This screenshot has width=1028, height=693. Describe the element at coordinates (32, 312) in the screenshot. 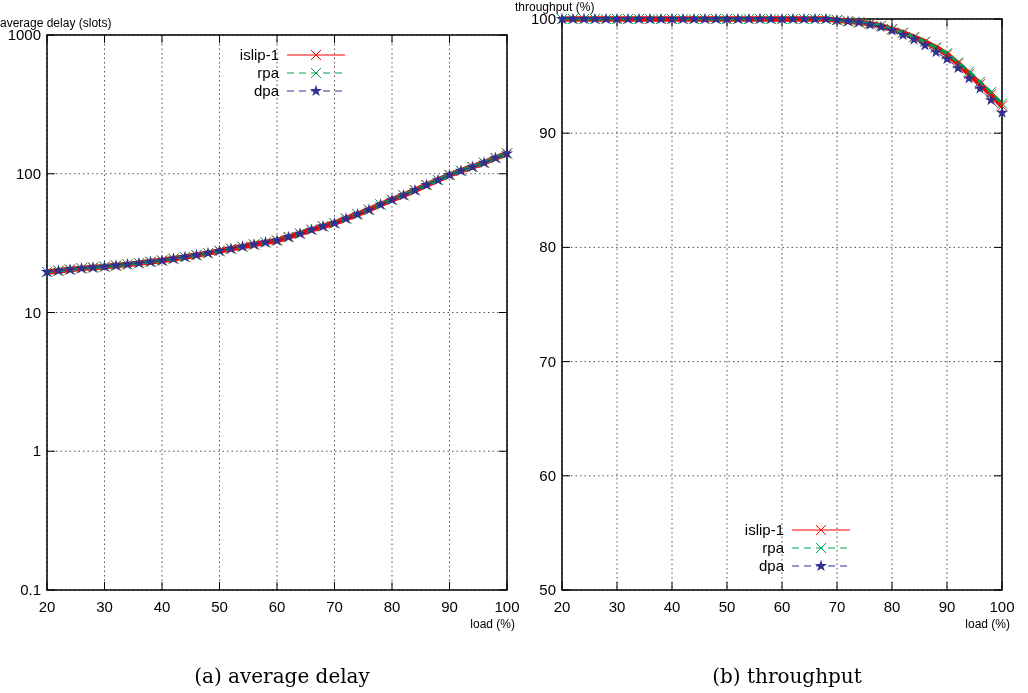

I see `y-tick-label: 10` at that location.